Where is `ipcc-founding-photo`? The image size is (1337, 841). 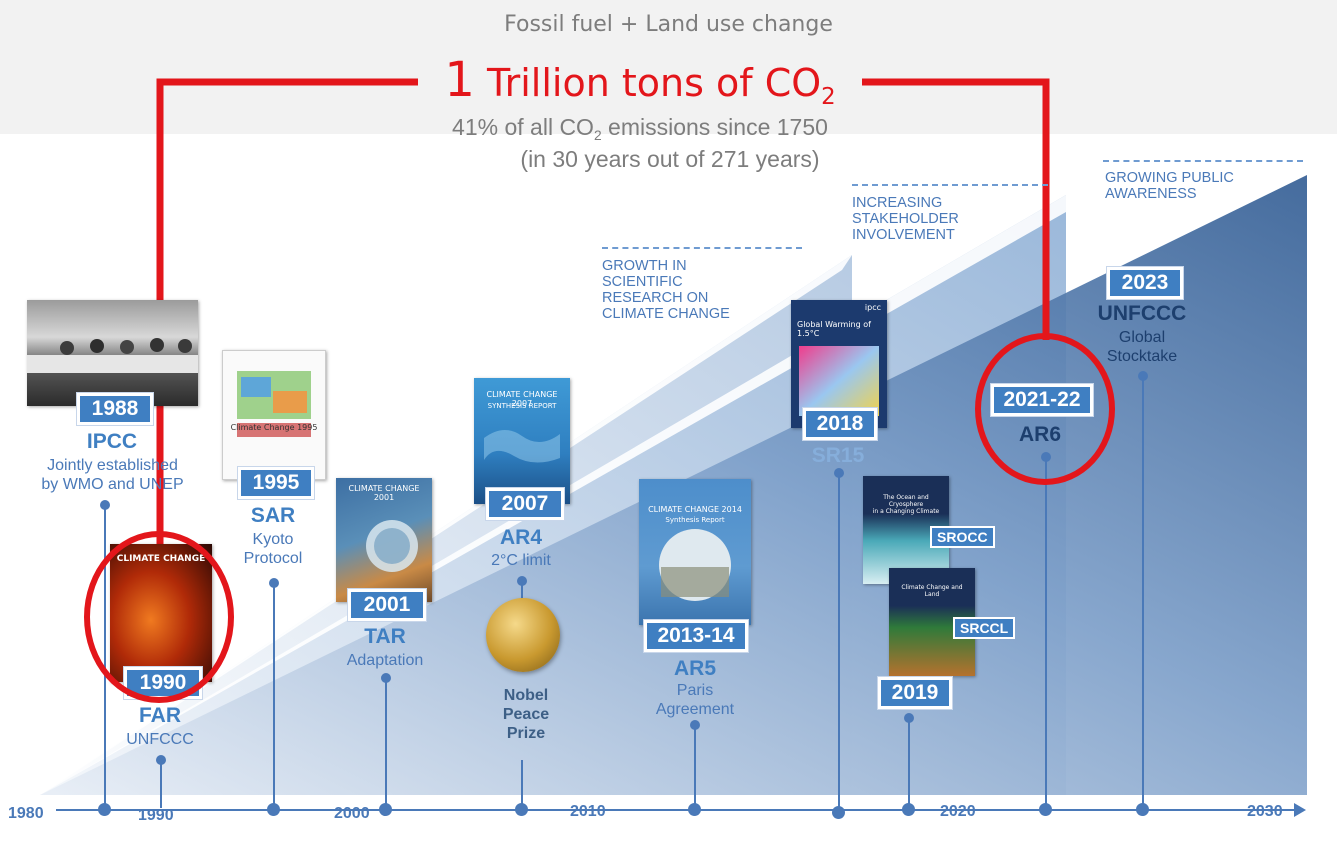
ipcc-founding-photo is located at coordinates (112, 353).